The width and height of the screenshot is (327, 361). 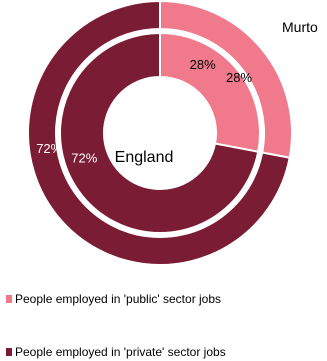 What do you see at coordinates (118, 299) in the screenshot?
I see `legend-label-public: People employed in 'public' sector jobs` at bounding box center [118, 299].